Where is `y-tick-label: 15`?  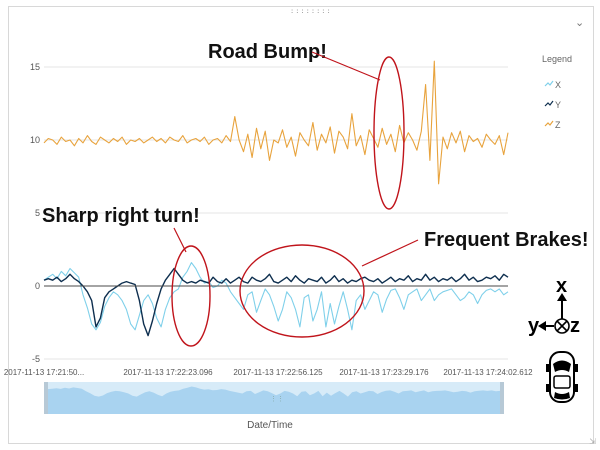 y-tick-label: 15 is located at coordinates (35, 67).